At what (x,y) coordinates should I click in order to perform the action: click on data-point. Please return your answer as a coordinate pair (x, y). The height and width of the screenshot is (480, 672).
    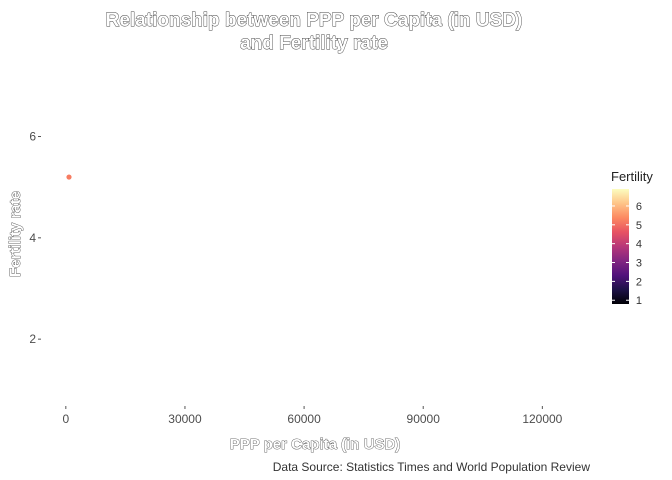
    Looking at the image, I should click on (69, 177).